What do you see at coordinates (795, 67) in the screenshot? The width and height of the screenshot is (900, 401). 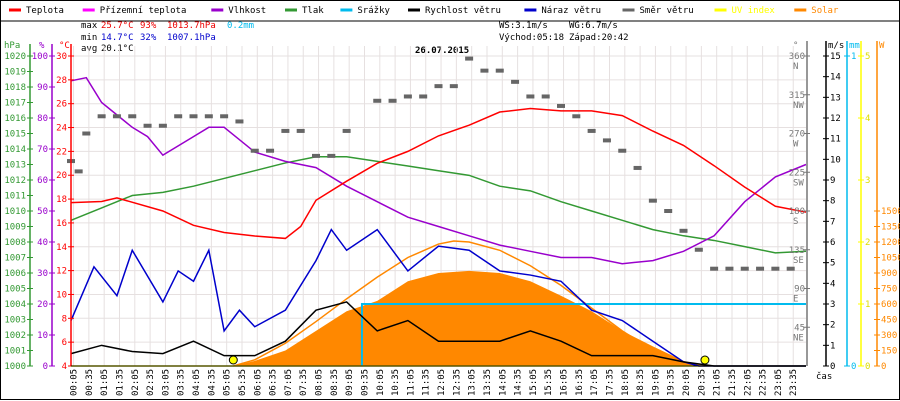 I see `compass-label: N` at bounding box center [795, 67].